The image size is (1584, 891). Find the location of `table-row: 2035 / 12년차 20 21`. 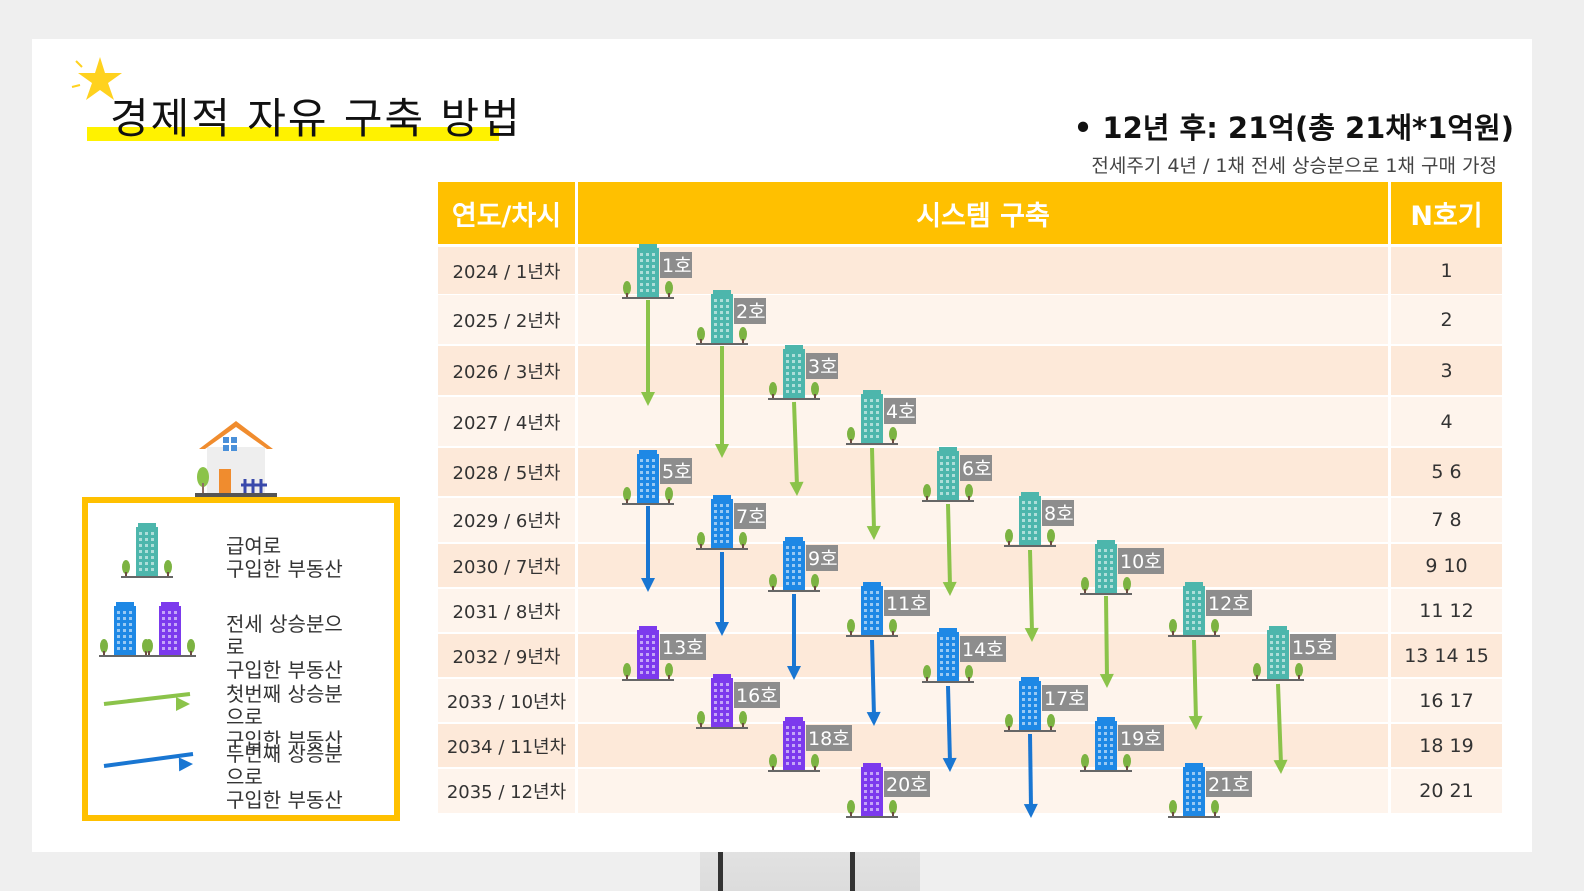

table-row: 2035 / 12년차 20 21 is located at coordinates (970, 791).